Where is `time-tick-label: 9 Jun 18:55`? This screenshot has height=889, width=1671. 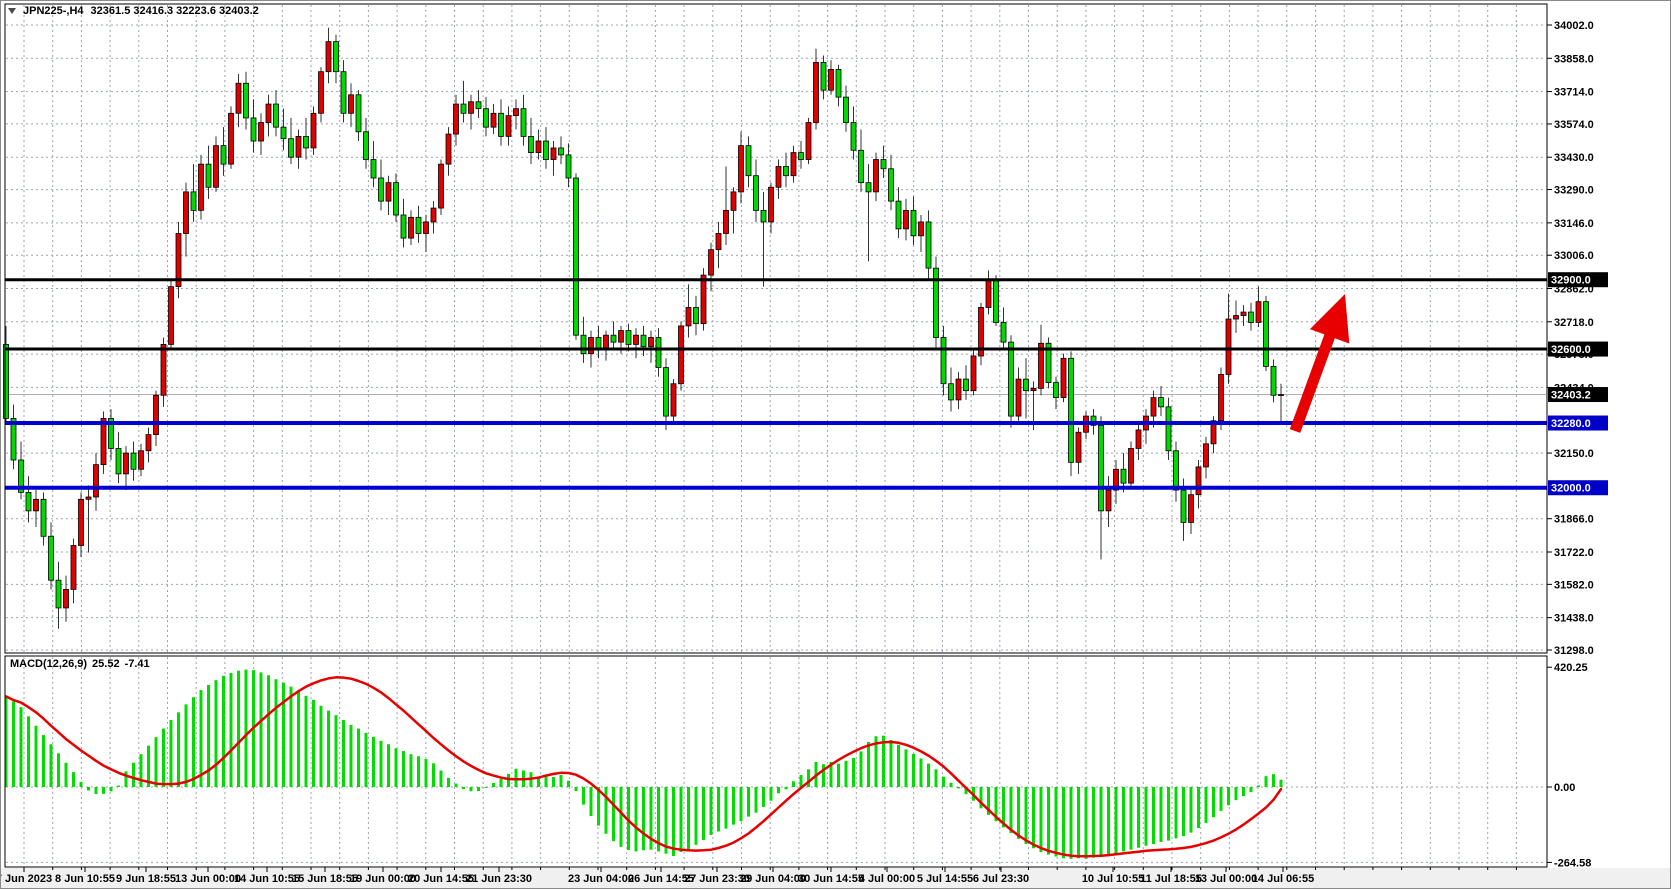 time-tick-label: 9 Jun 18:55 is located at coordinates (146, 879).